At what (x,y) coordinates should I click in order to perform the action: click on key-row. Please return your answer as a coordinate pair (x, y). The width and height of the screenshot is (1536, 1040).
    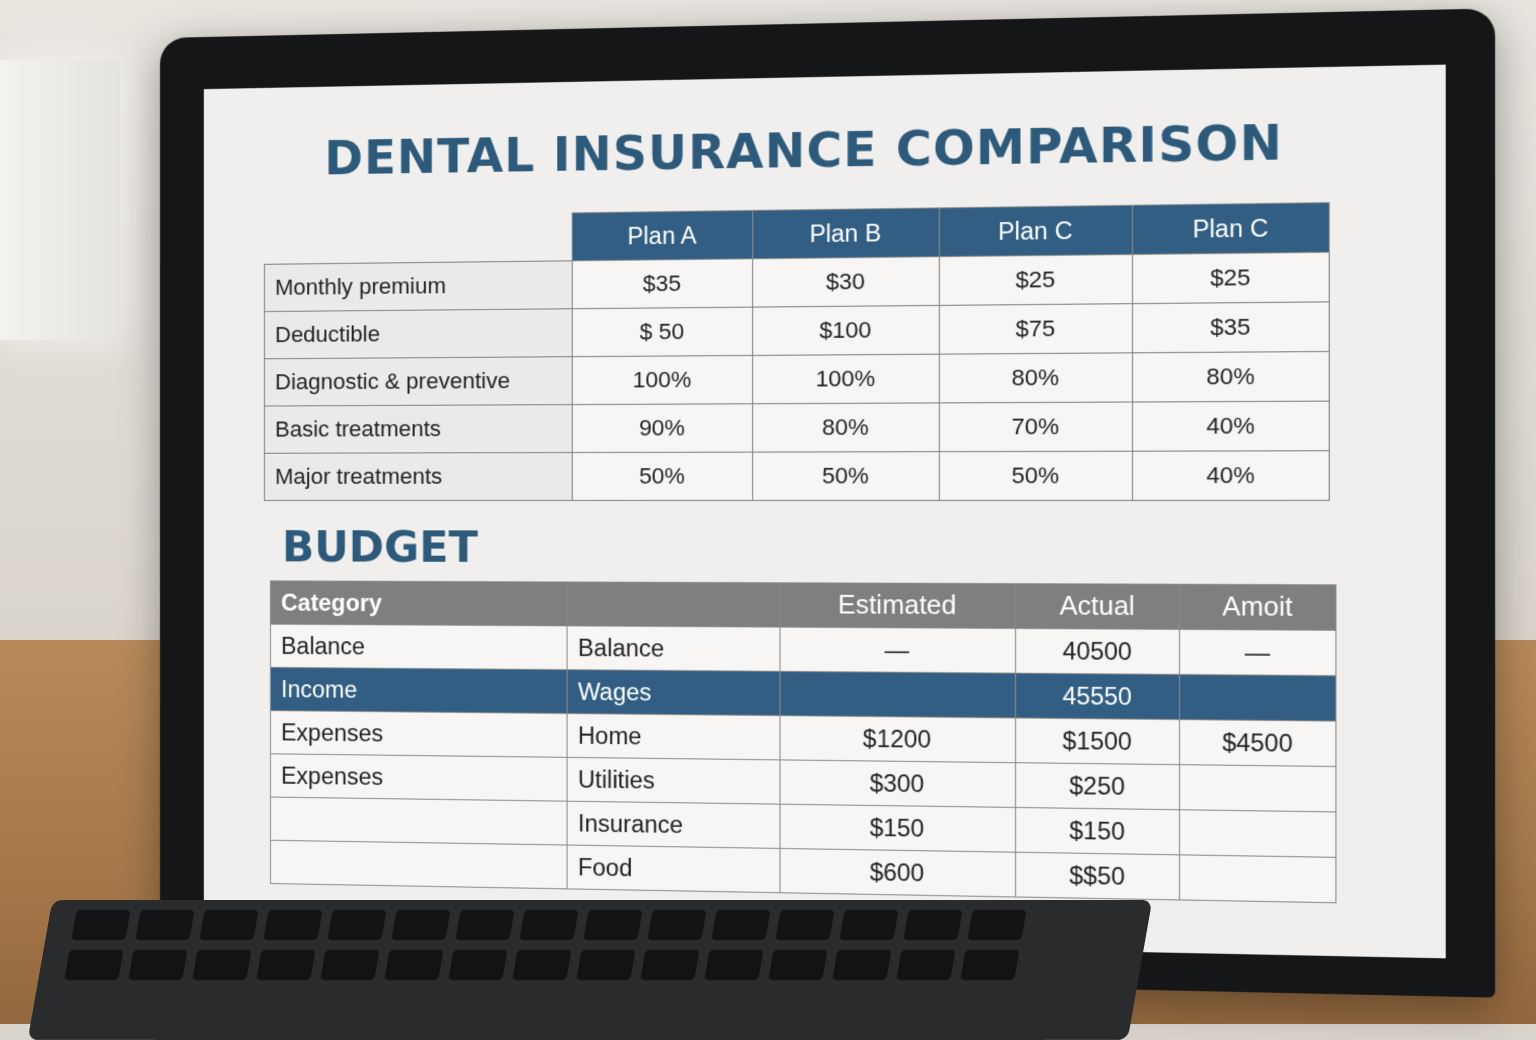
    Looking at the image, I should click on (598, 920).